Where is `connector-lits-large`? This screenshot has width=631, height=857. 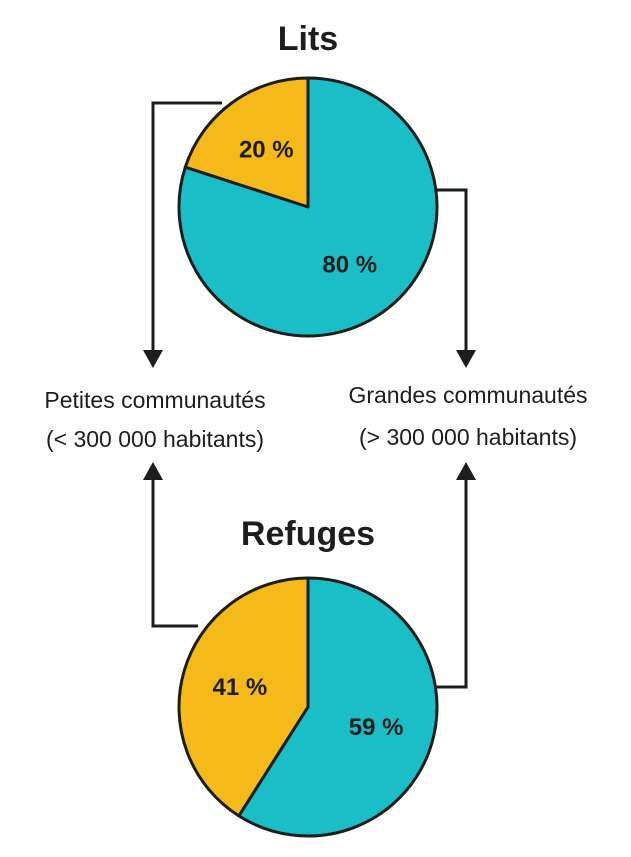
connector-lits-large is located at coordinates (452, 270).